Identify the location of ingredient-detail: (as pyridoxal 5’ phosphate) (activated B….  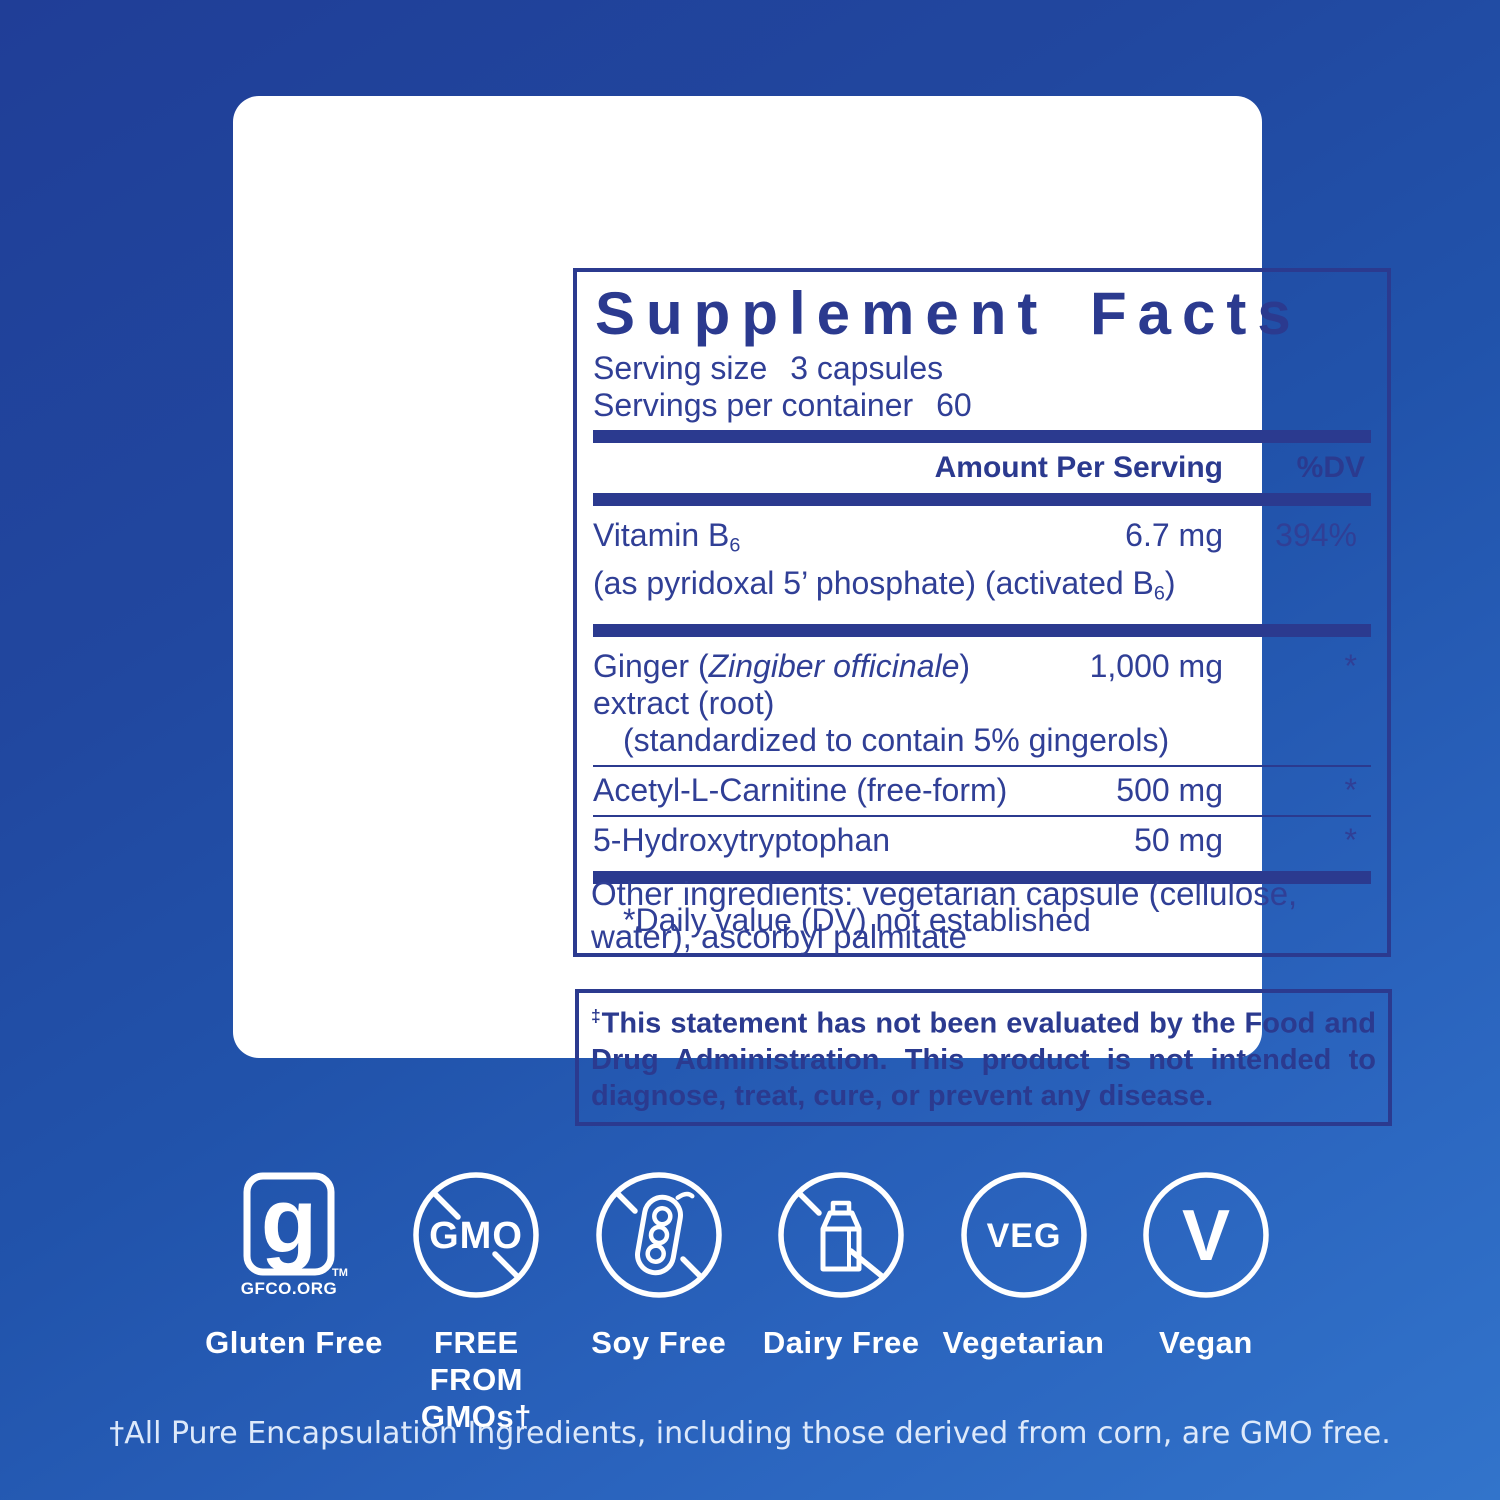
(884, 584).